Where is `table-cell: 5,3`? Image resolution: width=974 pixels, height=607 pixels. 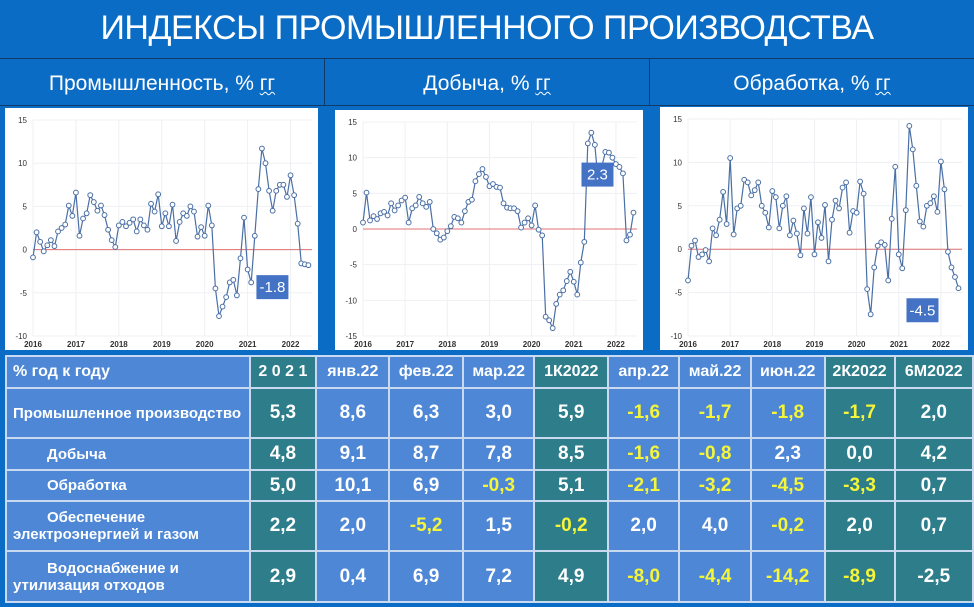
table-cell: 5,3 is located at coordinates (283, 413).